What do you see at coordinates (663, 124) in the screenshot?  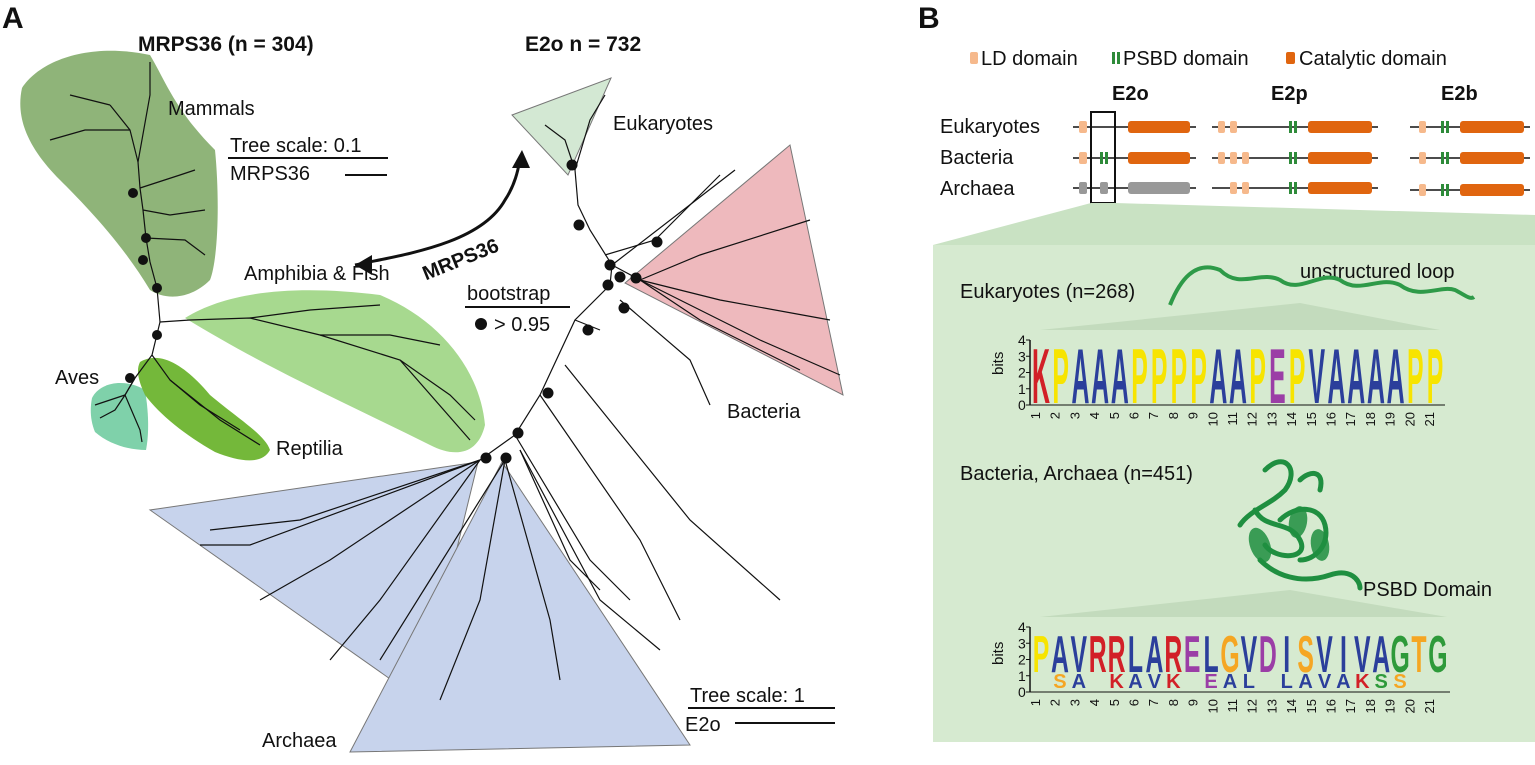 I see `clade-eukaryotes-label: Eukaryotes` at bounding box center [663, 124].